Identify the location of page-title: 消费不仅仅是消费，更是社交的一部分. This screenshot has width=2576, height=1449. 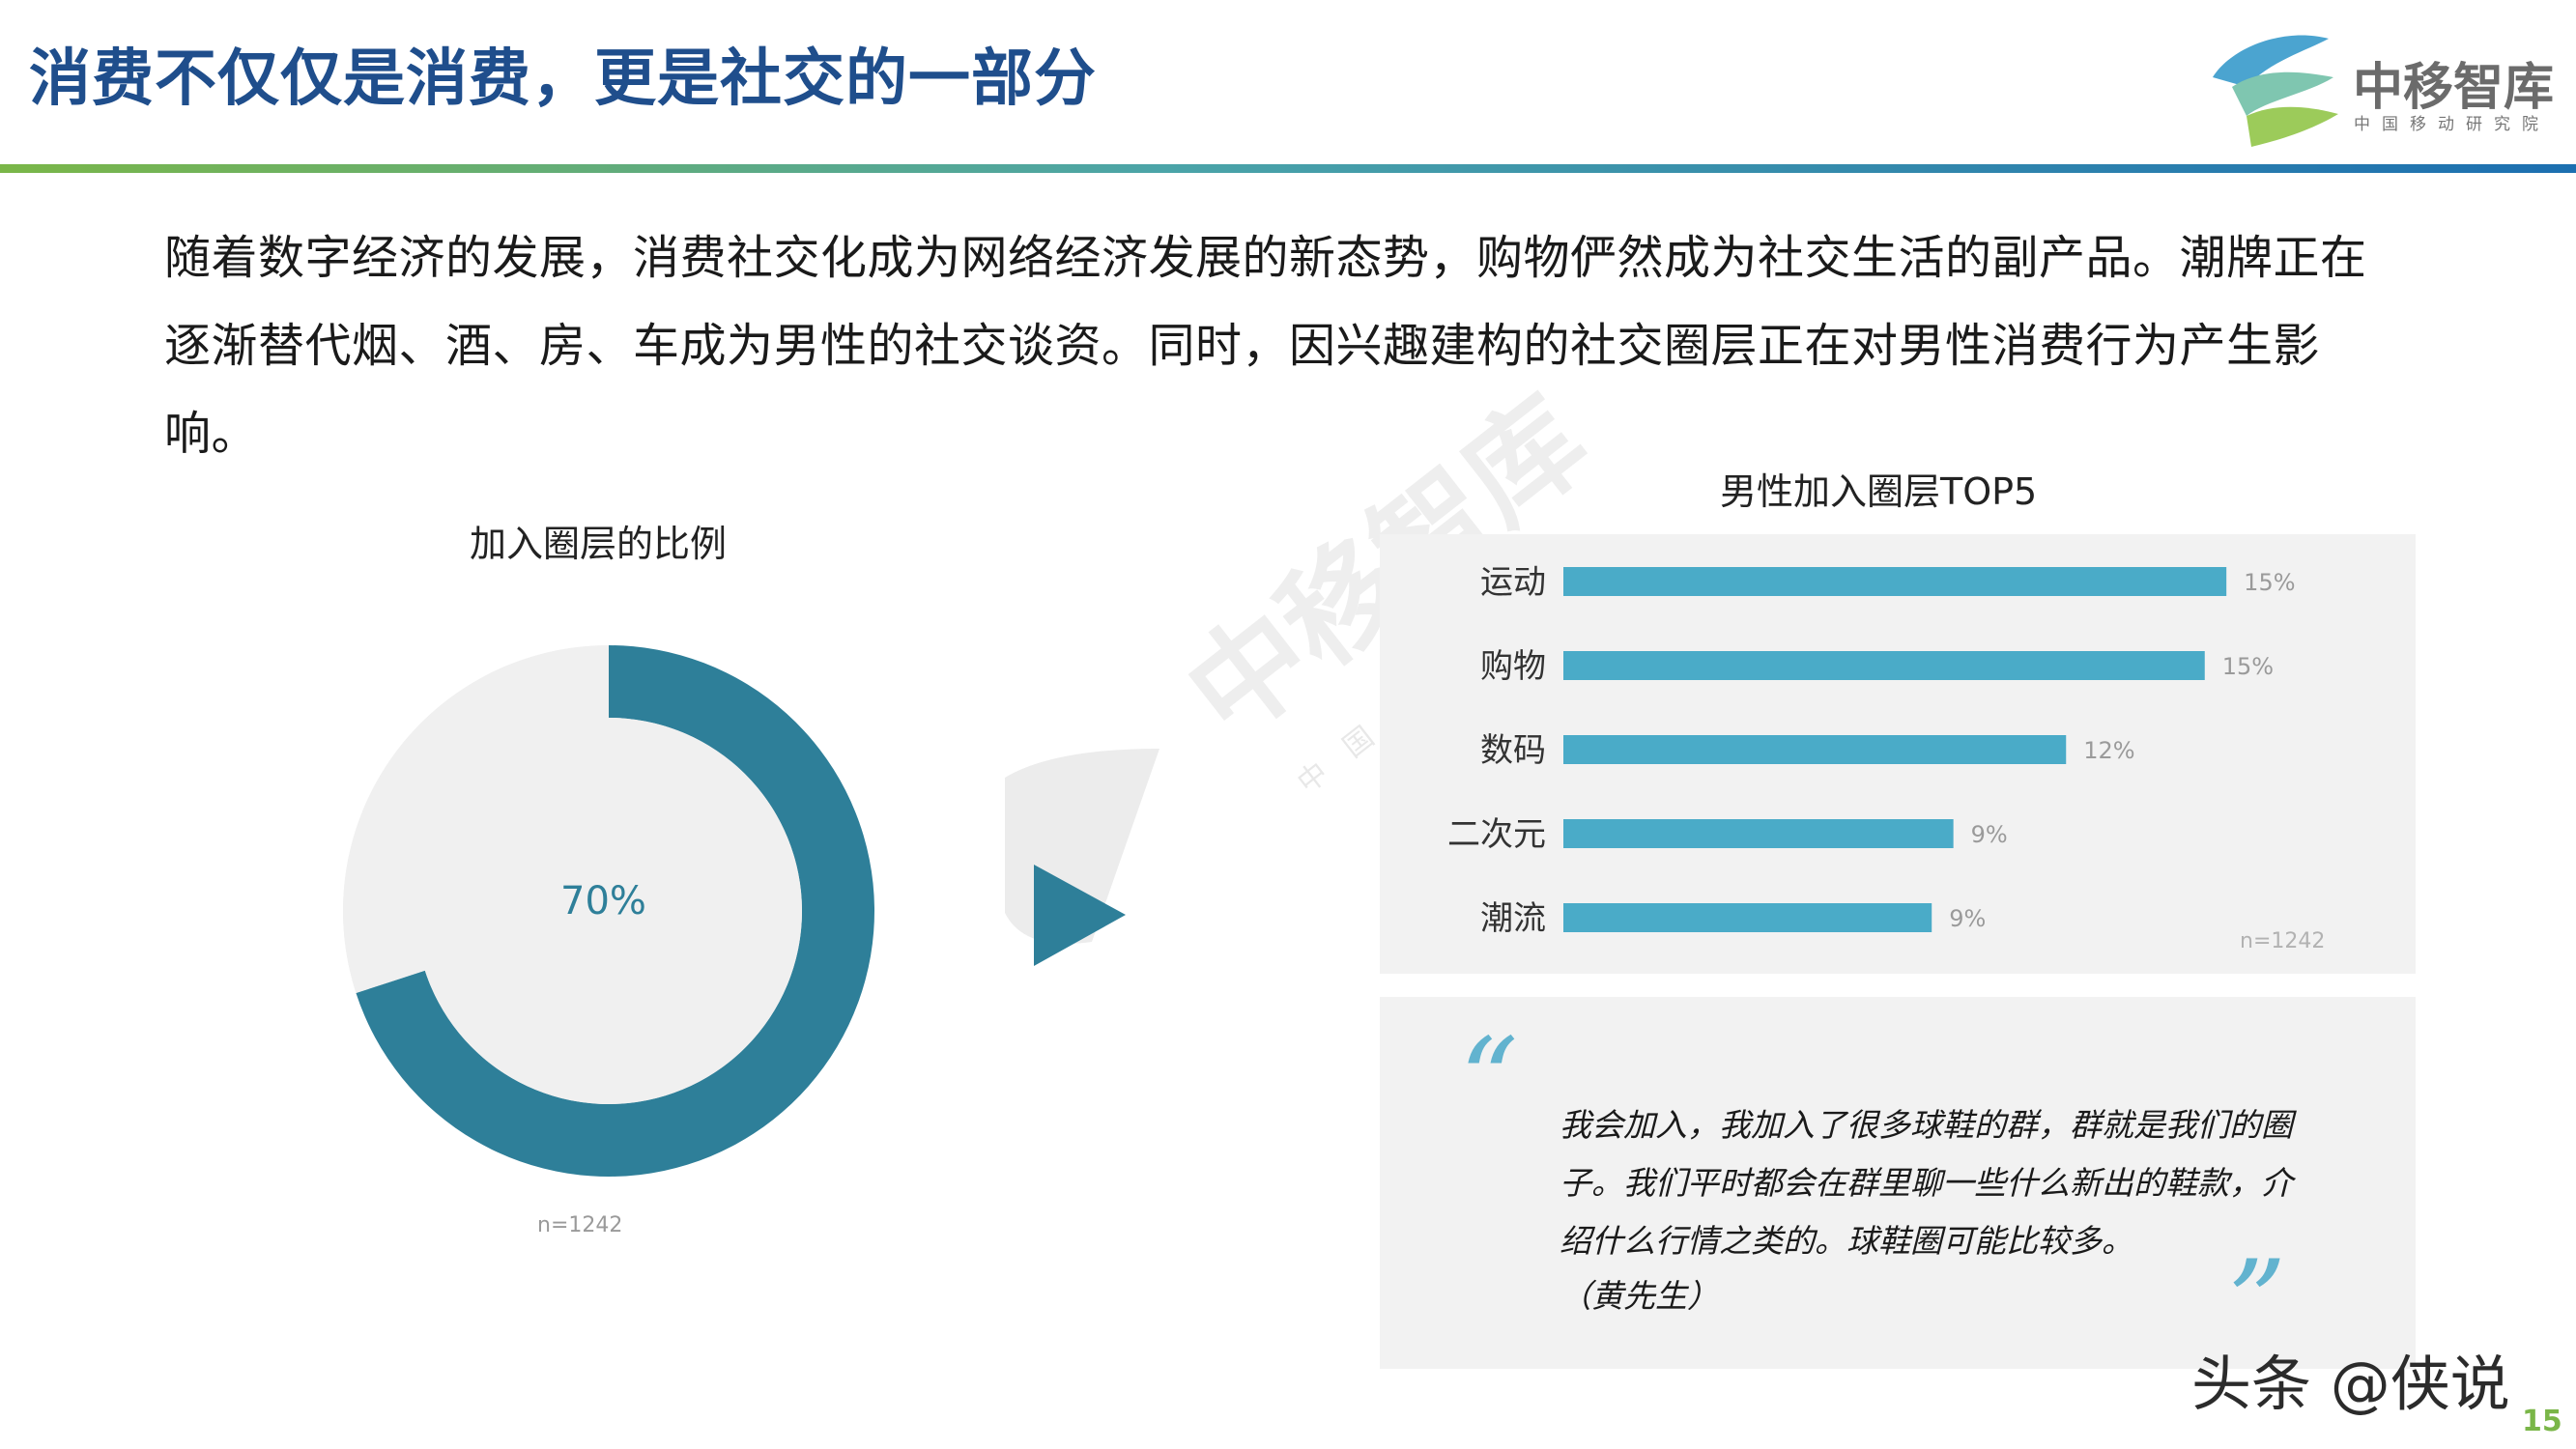
(563, 79).